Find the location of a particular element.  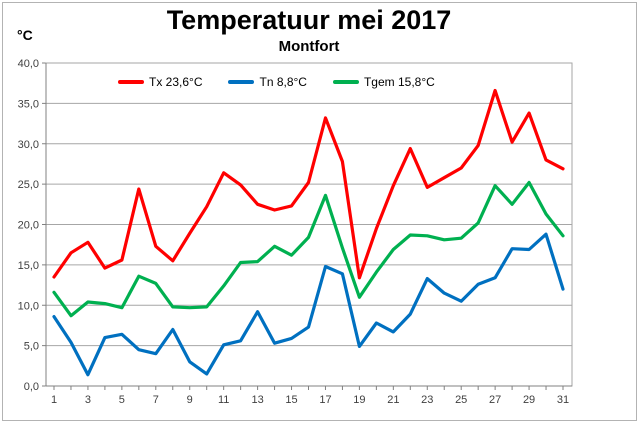

svg-text: 25,0 is located at coordinates (28, 185).